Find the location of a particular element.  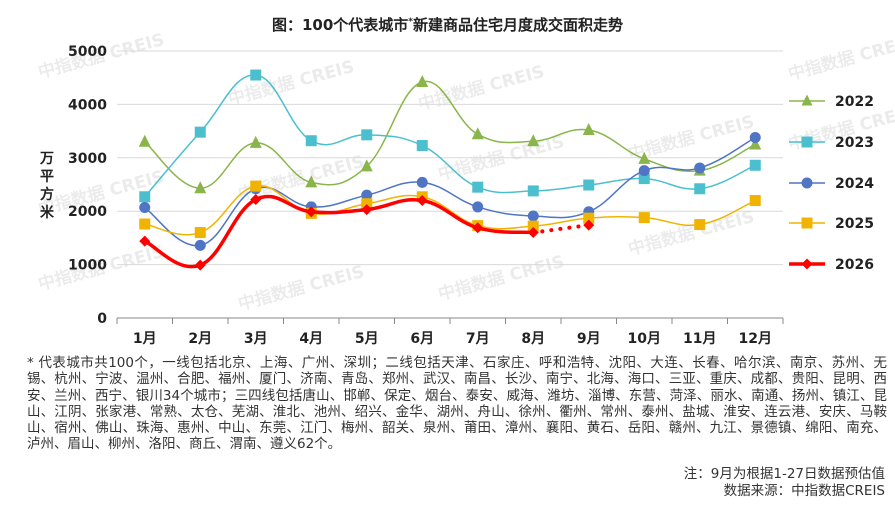

y-tick-label: 1000 is located at coordinates (87, 266).